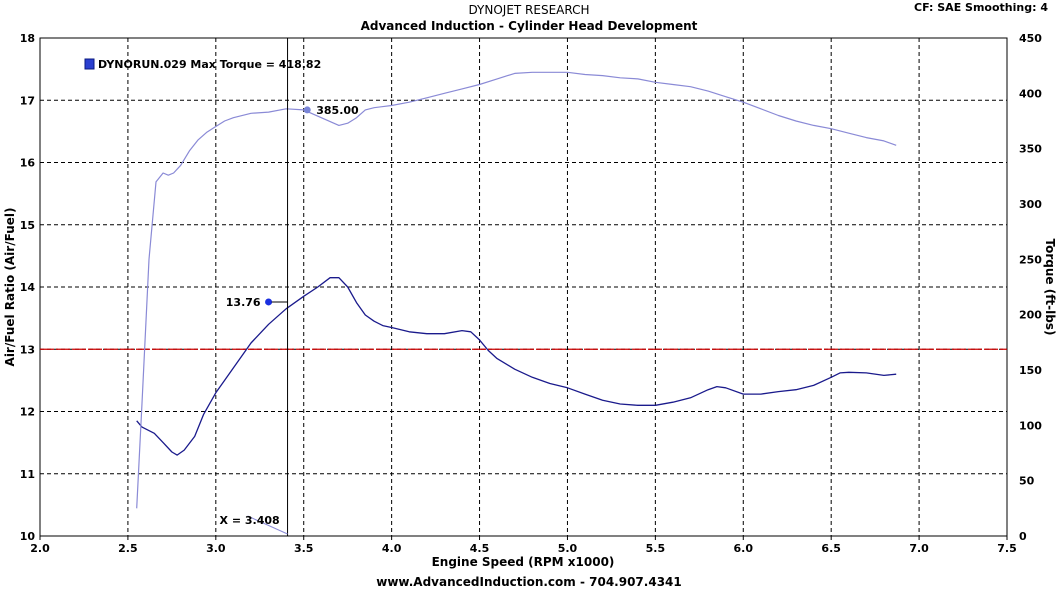 The width and height of the screenshot is (1058, 589). I want to click on y-left-tick-label-5: 15, so click(27, 225).